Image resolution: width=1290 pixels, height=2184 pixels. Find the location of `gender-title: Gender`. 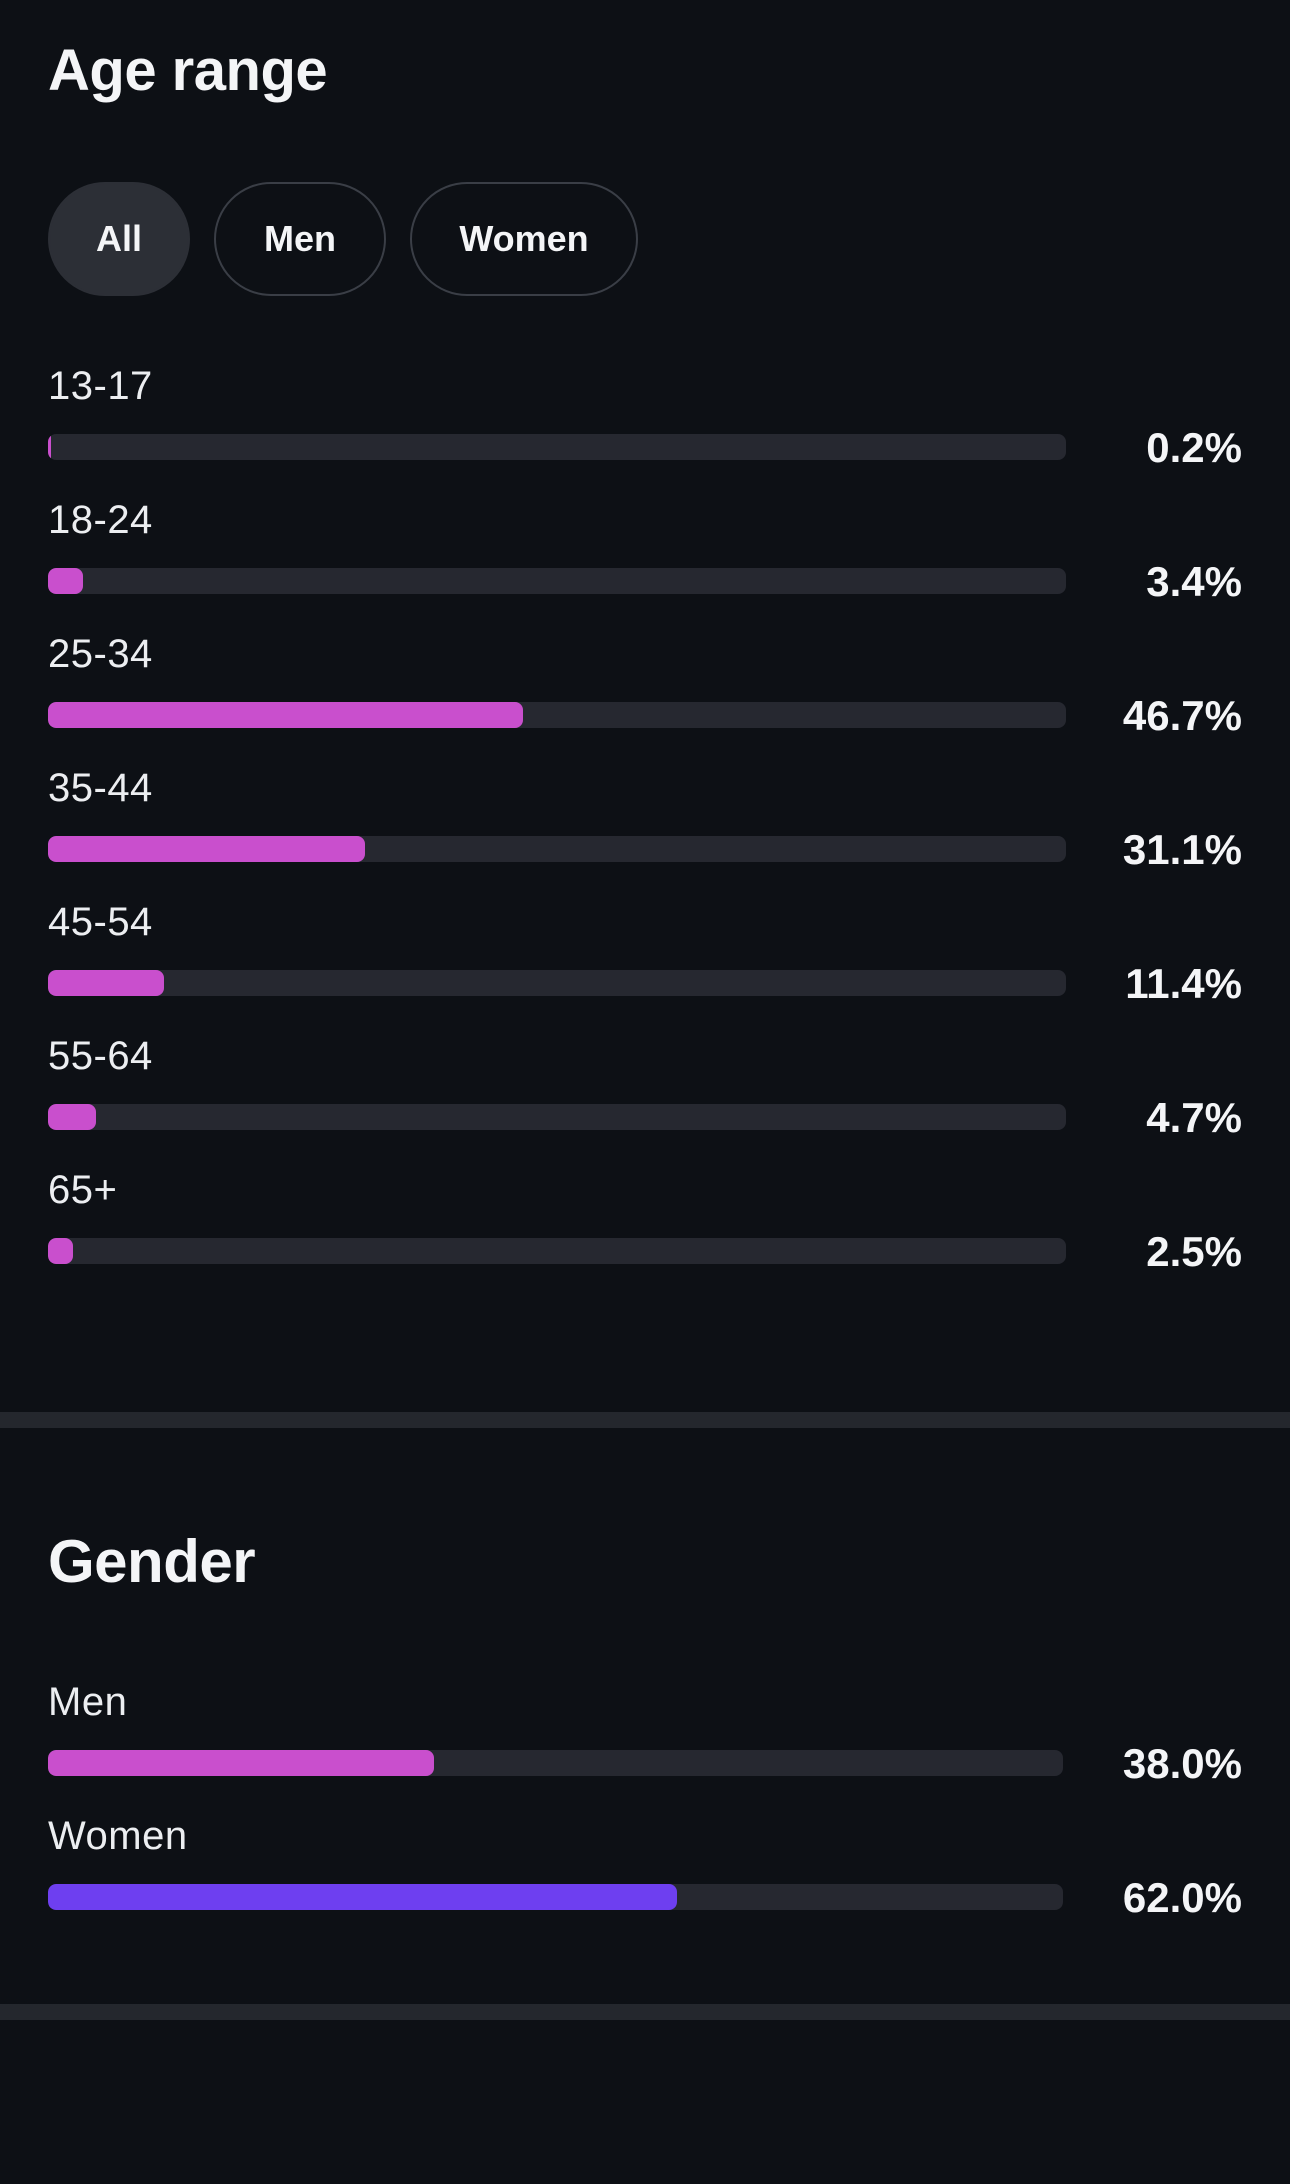

gender-title: Gender is located at coordinates (152, 1561).